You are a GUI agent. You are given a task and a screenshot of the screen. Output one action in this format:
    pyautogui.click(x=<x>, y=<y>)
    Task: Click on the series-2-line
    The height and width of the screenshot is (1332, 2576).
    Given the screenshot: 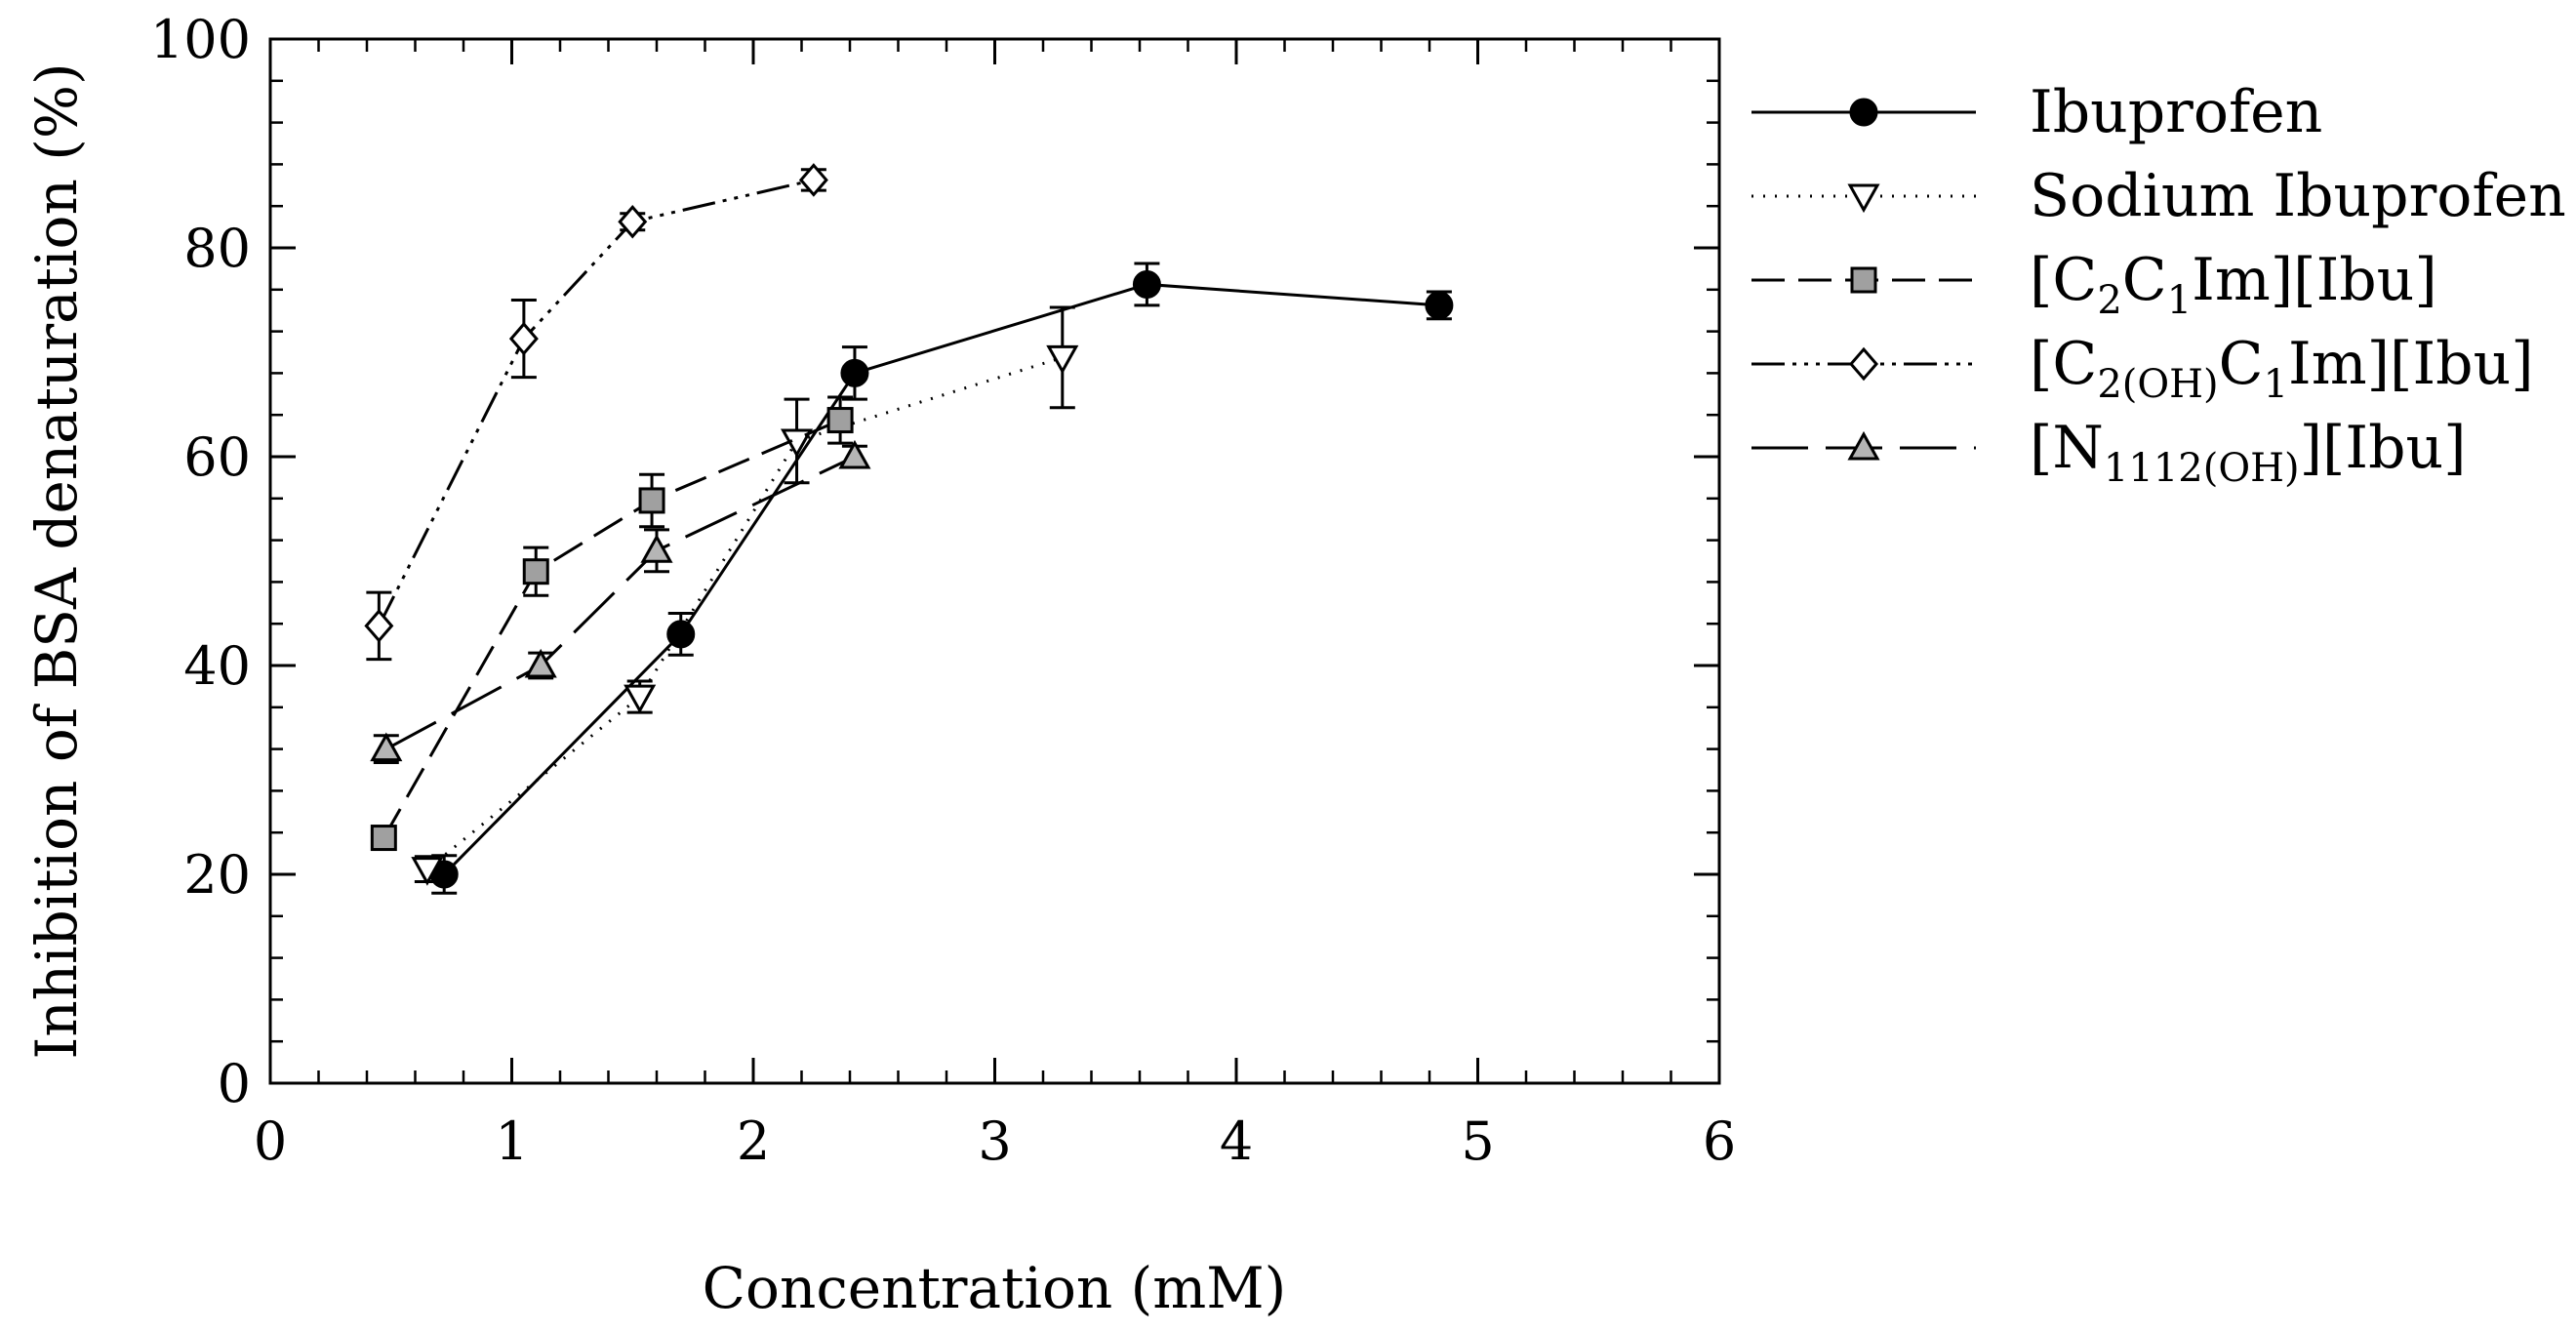 What is the action you would take?
    pyautogui.click(x=744, y=613)
    